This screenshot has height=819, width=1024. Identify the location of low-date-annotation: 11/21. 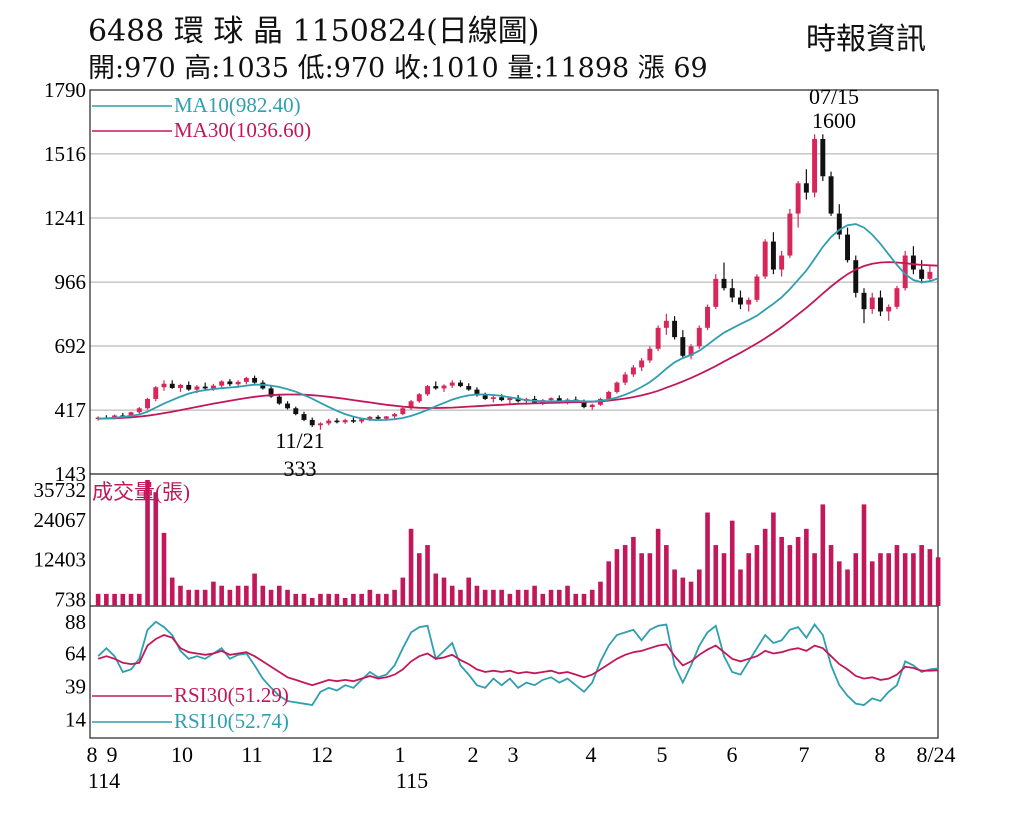
(299, 440).